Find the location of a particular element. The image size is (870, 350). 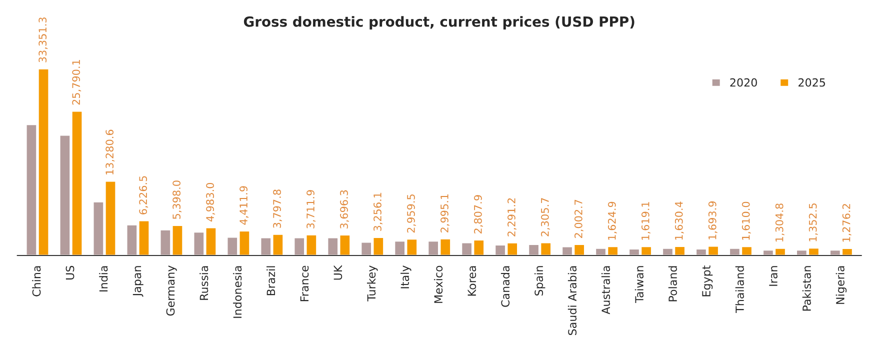

x-tick-label: Germany is located at coordinates (171, 291).